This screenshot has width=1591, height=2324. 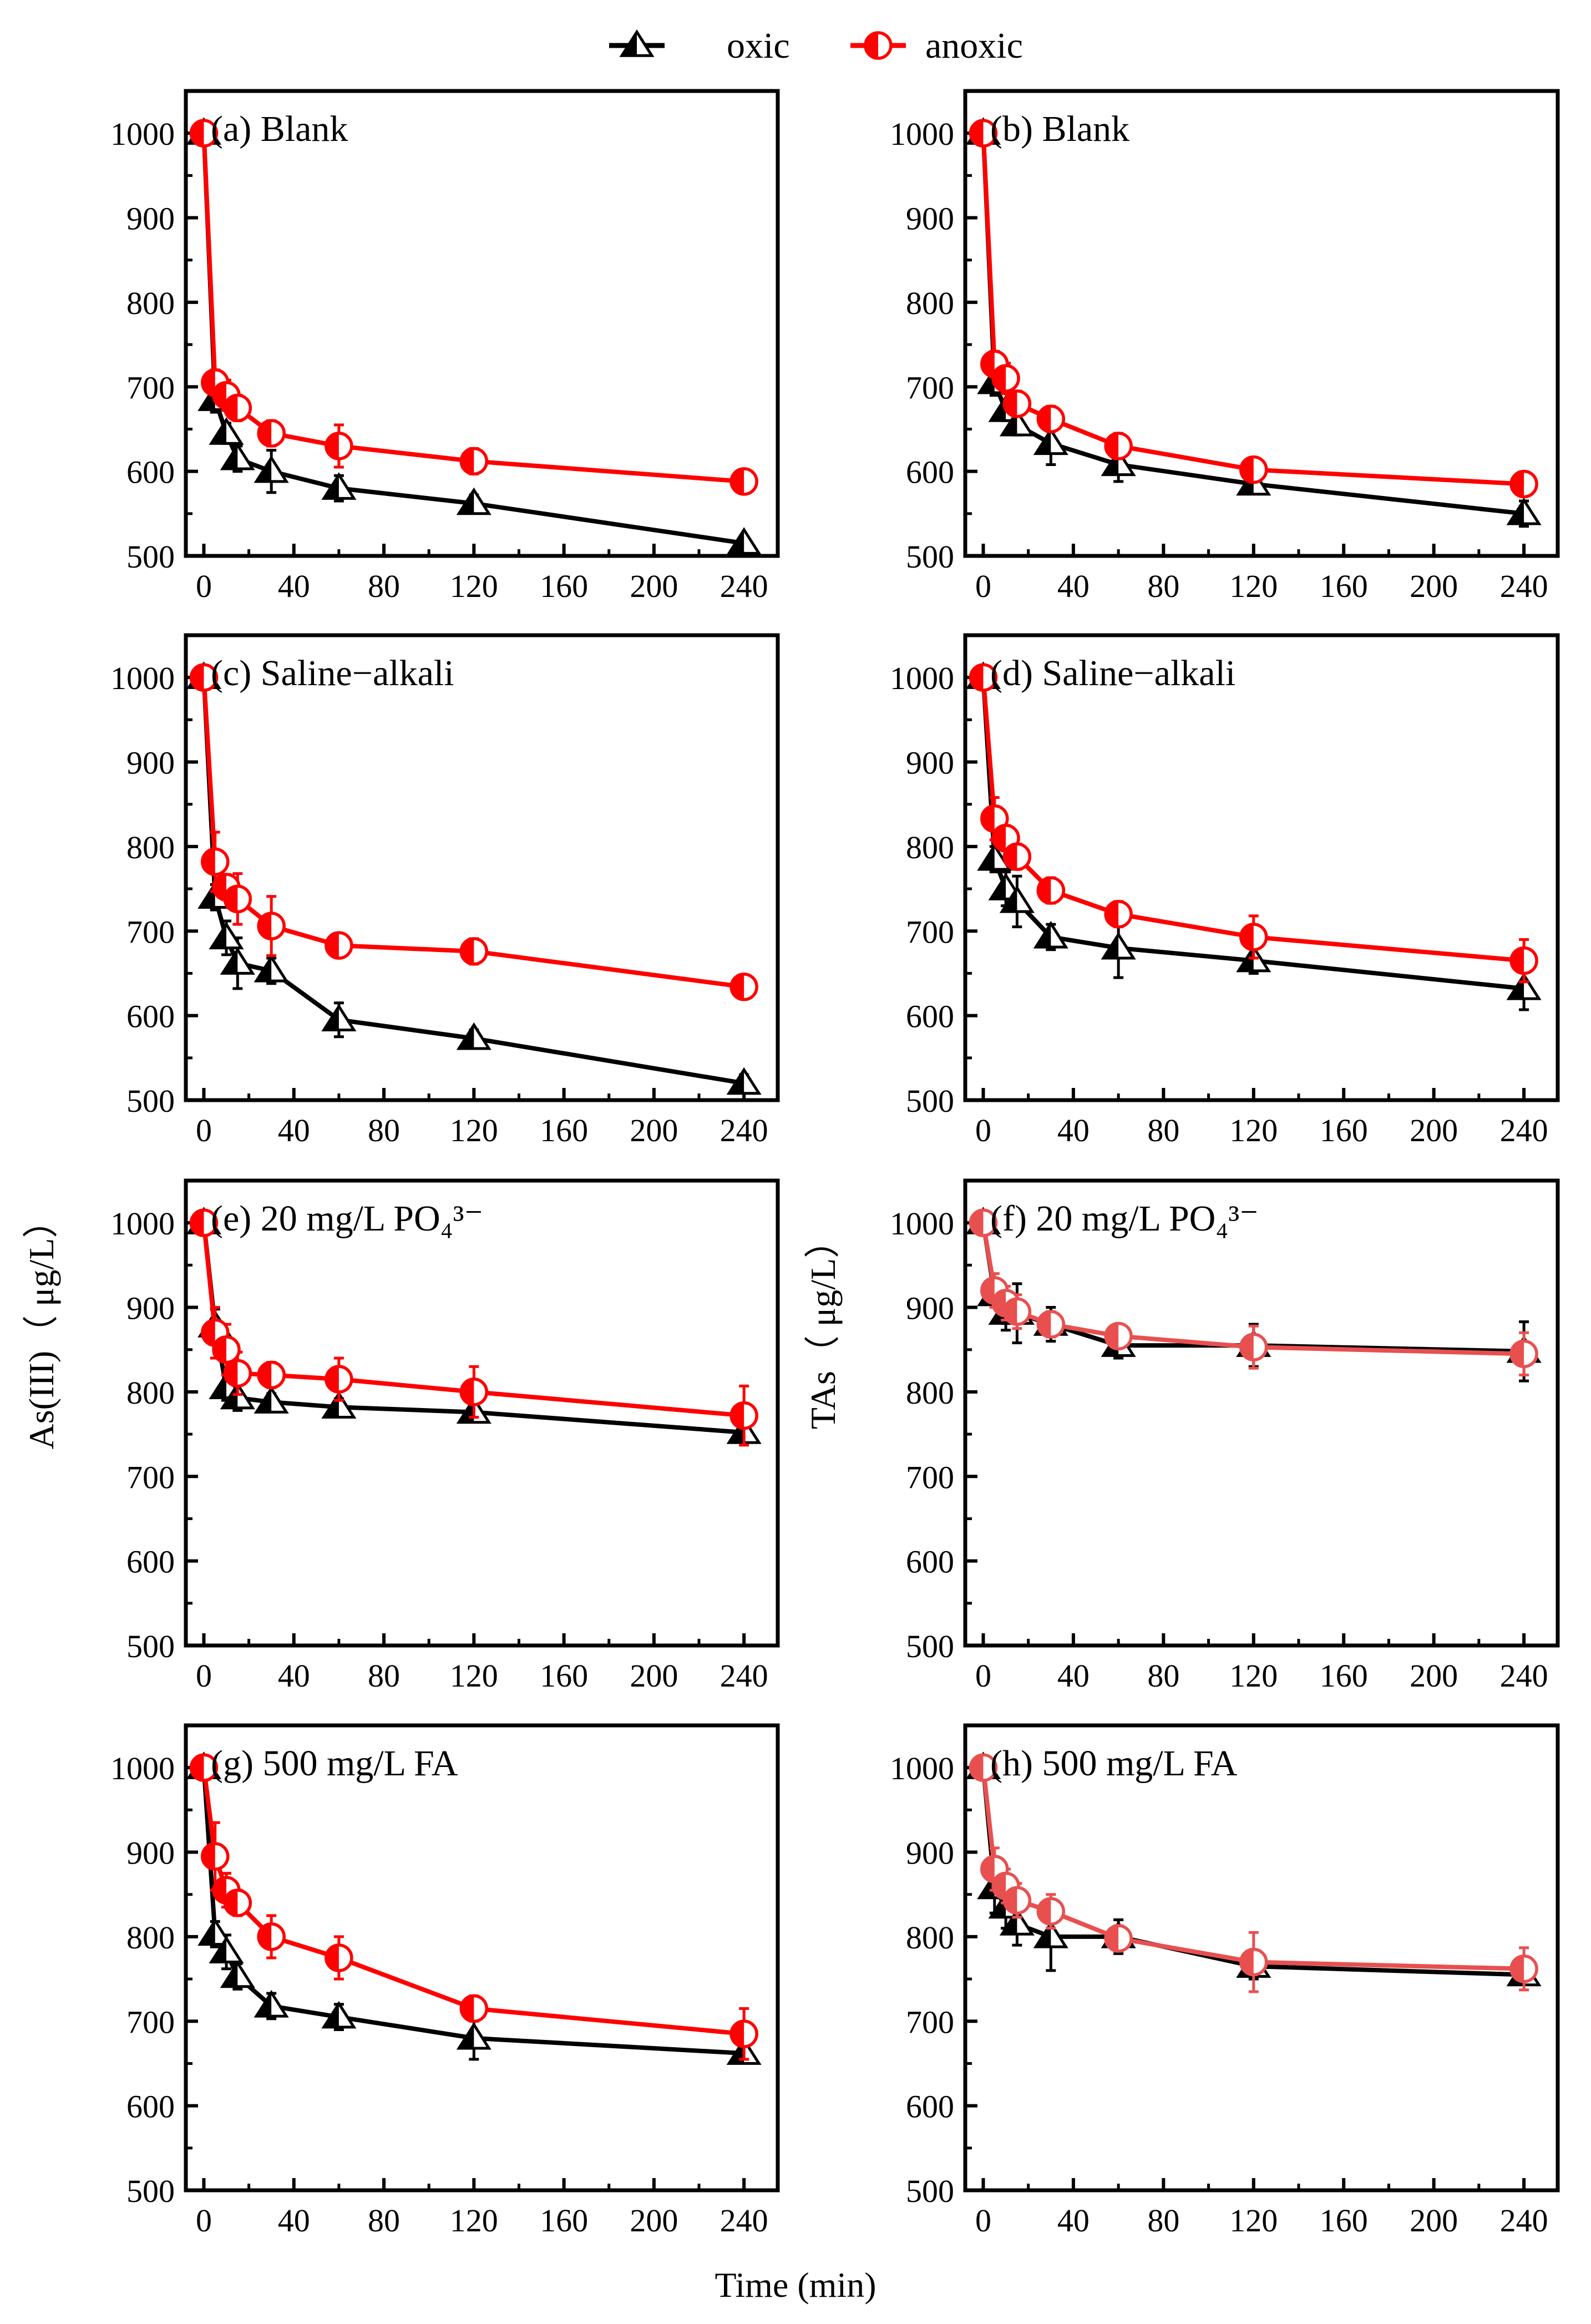 I want to click on y-axis-label-left: As(III)（ μg/L）, so click(x=41, y=1326).